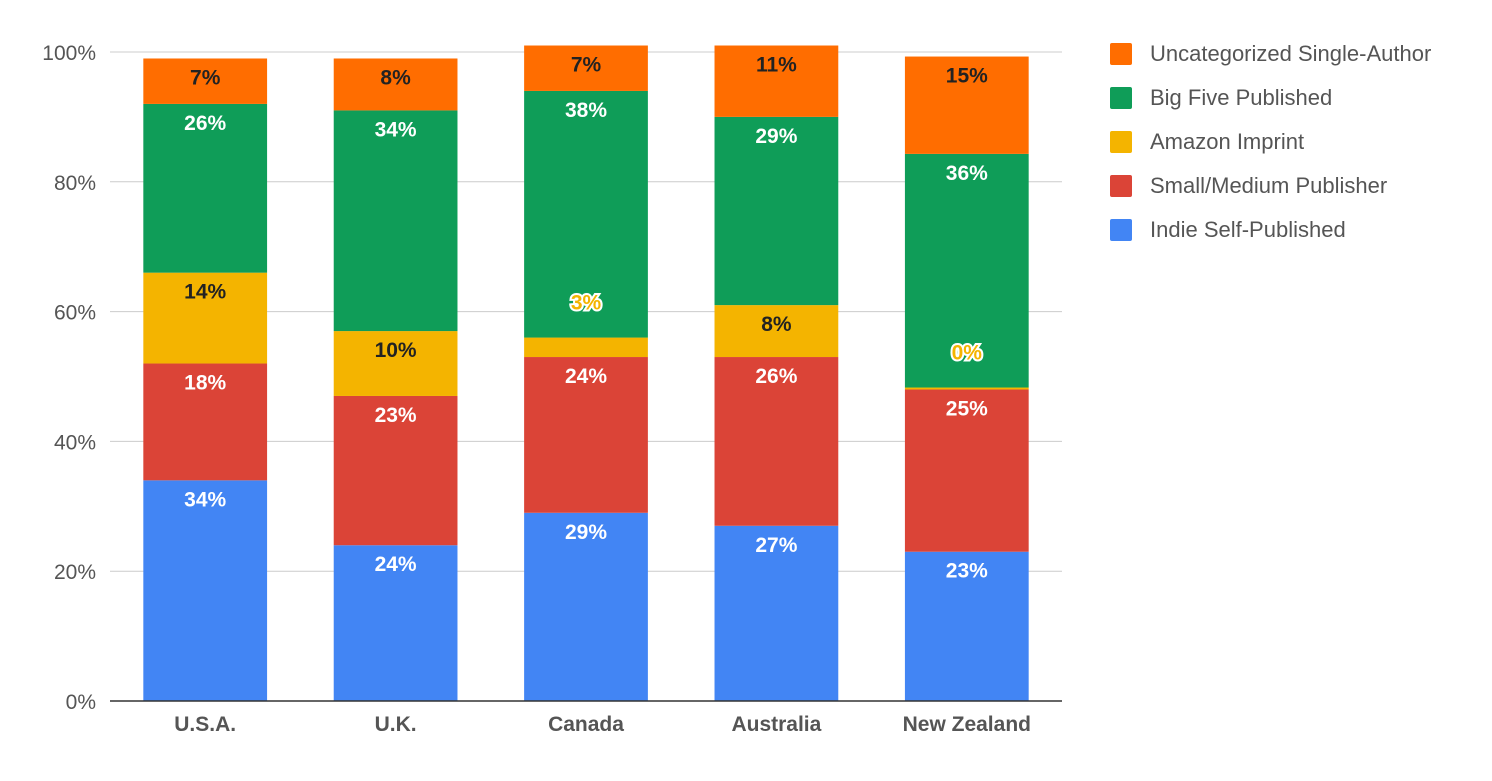  I want to click on y-tick-label: 60%, so click(75, 313).